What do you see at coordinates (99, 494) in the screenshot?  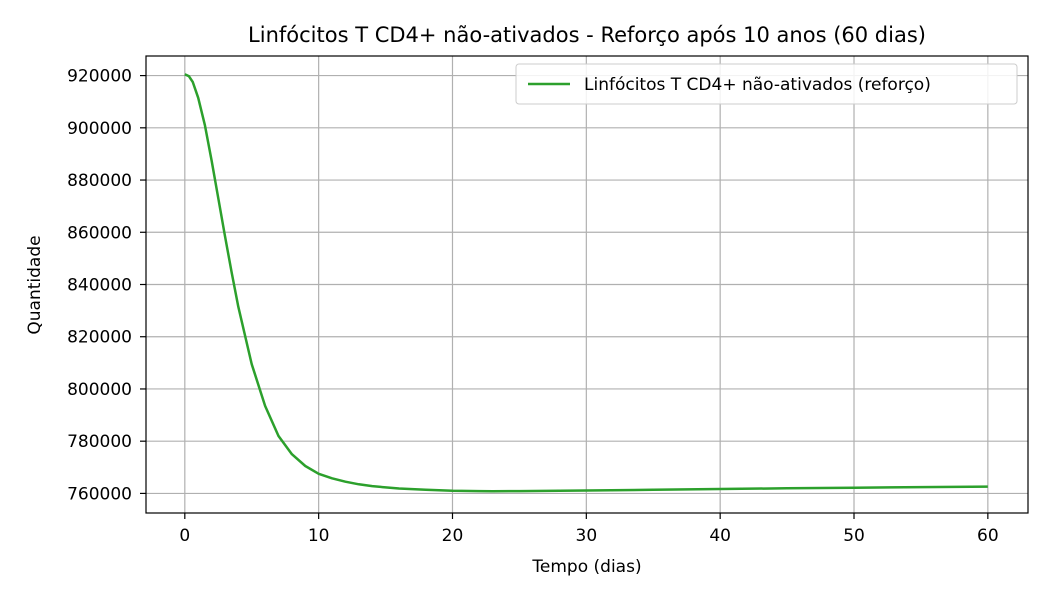 I see `y-tick-label: 760000` at bounding box center [99, 494].